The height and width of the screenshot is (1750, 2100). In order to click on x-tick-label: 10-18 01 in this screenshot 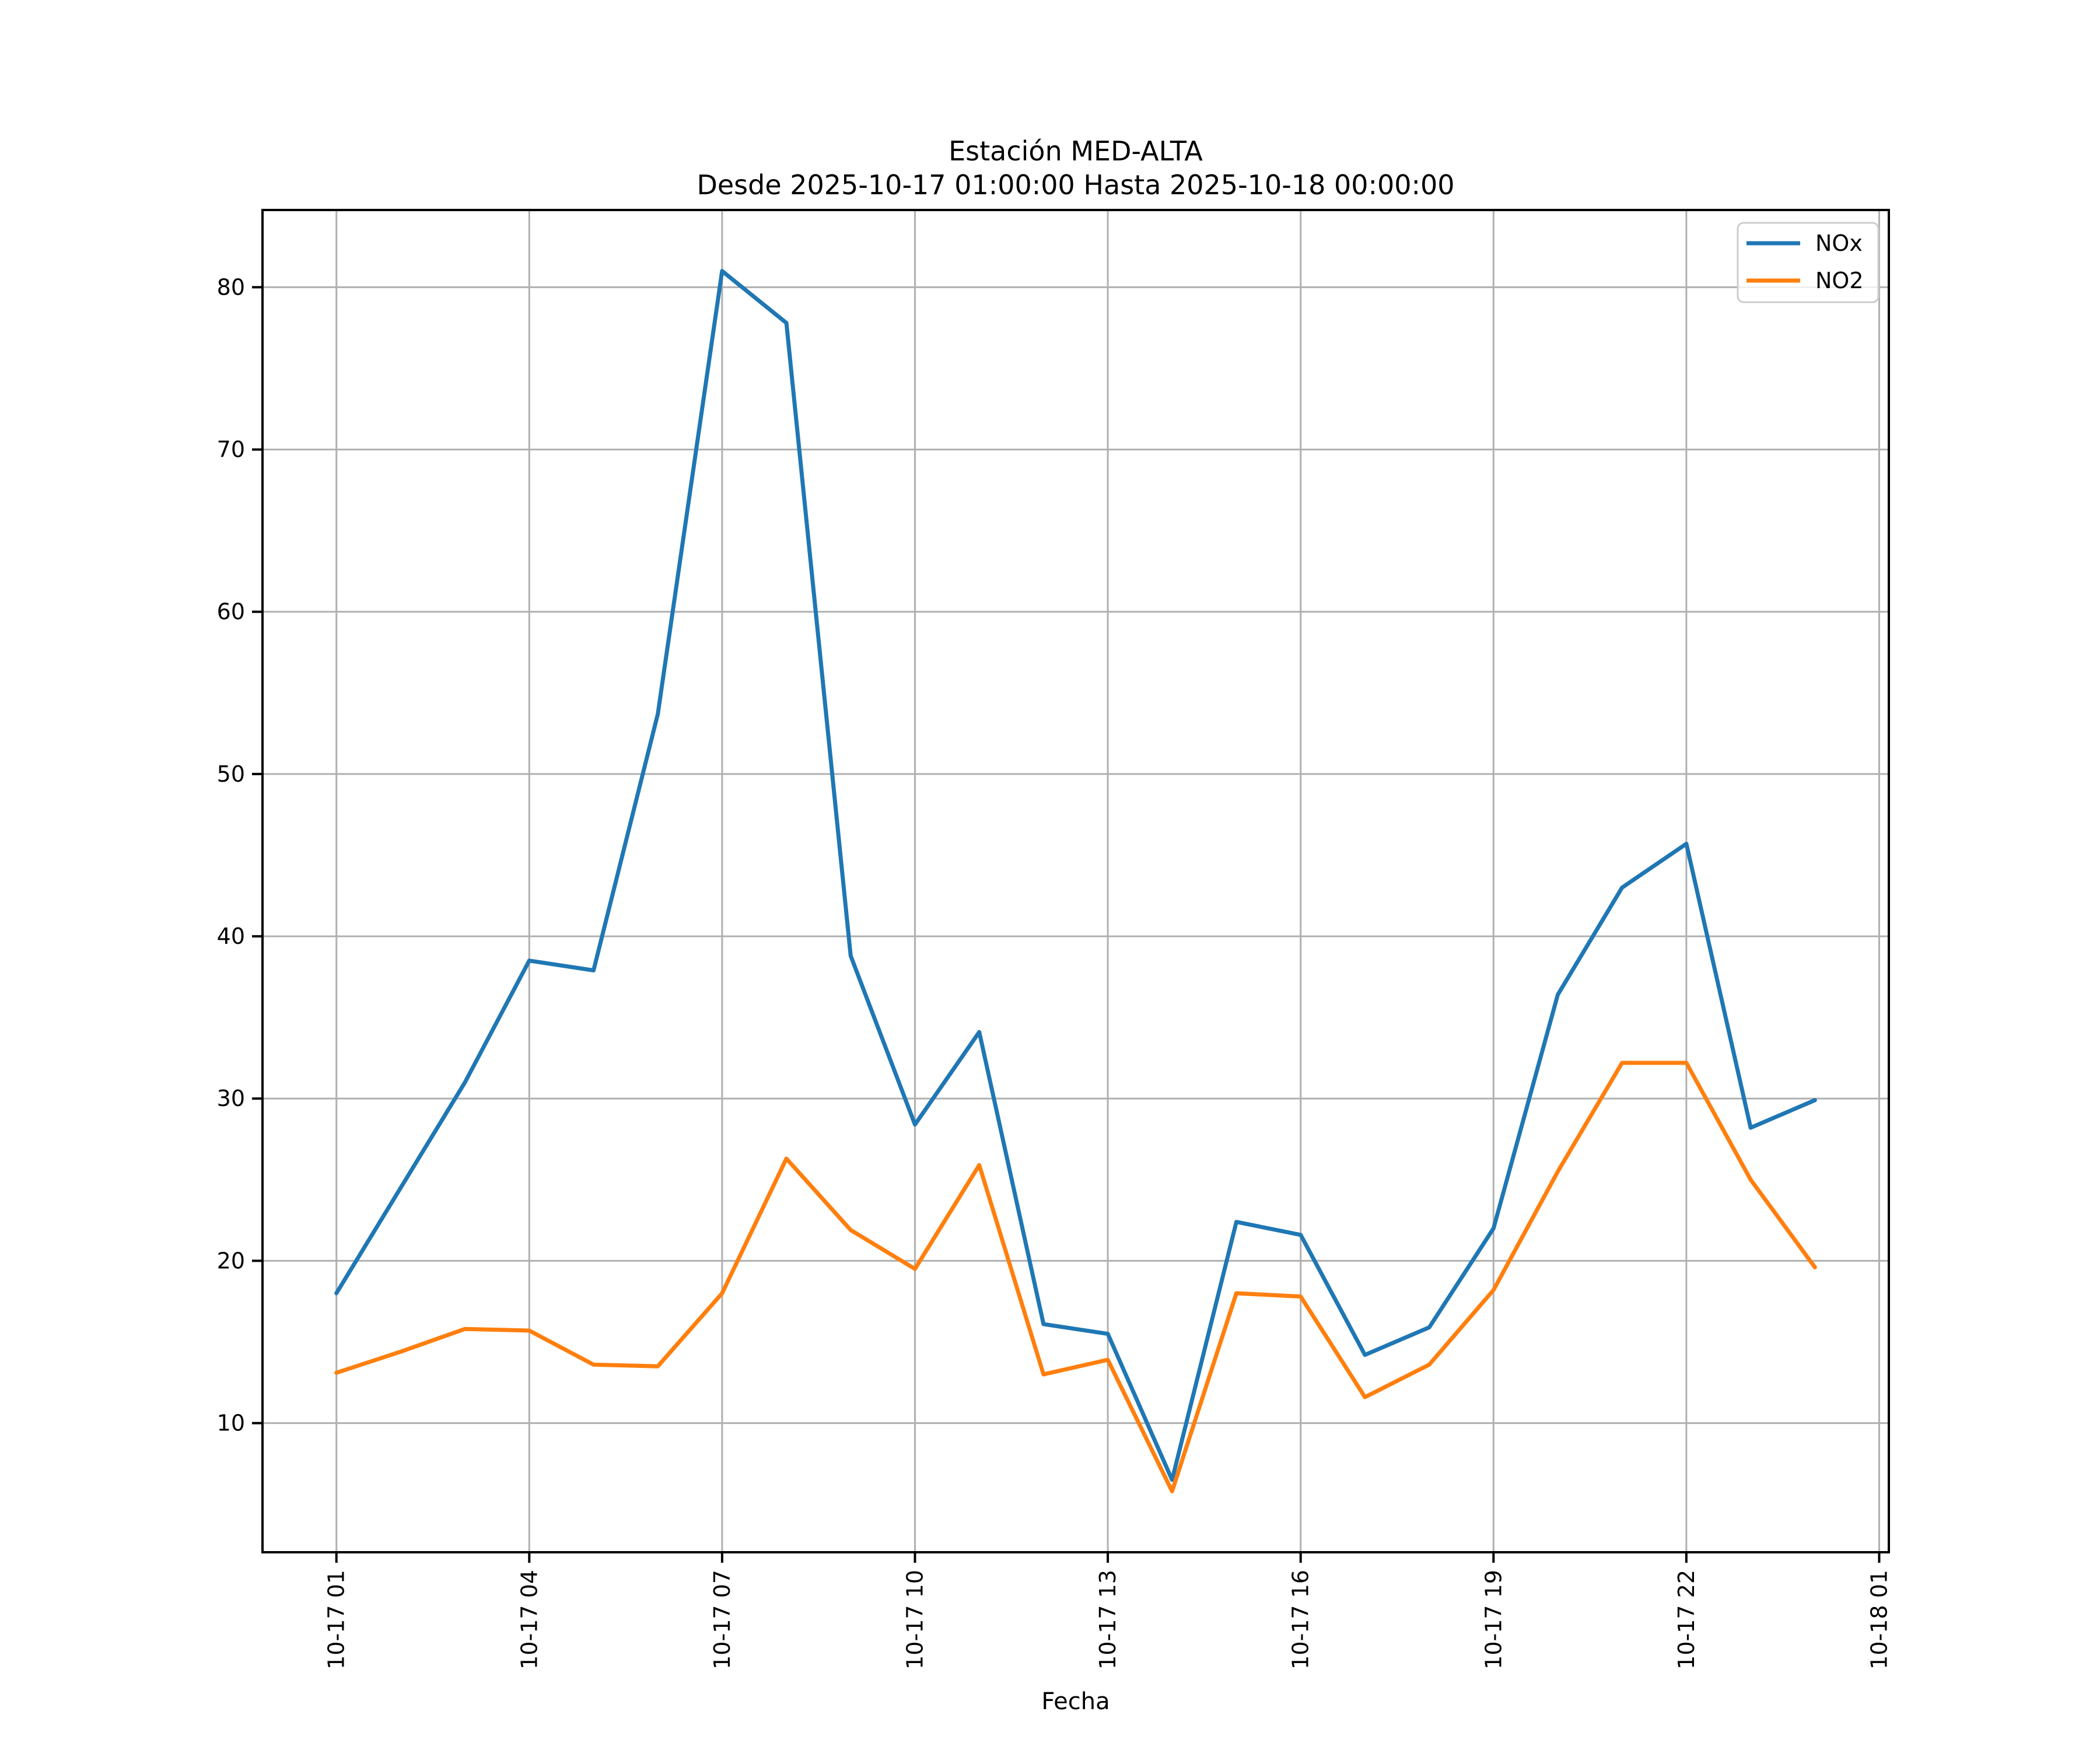, I will do `click(1879, 1620)`.